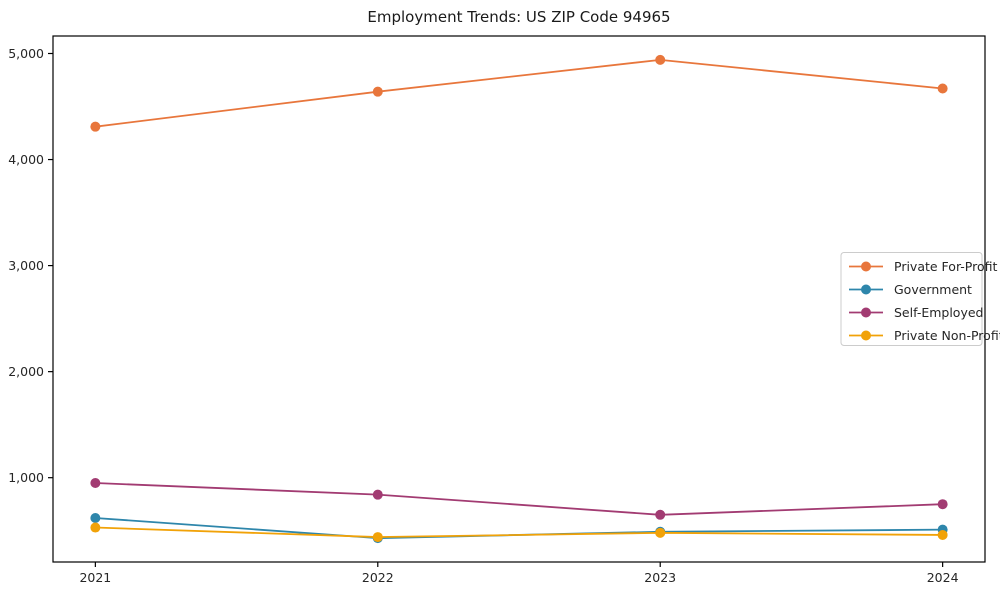 Image resolution: width=1000 pixels, height=600 pixels. Describe the element at coordinates (26, 265) in the screenshot. I see `y-axis-tick-label: 3,000` at that location.